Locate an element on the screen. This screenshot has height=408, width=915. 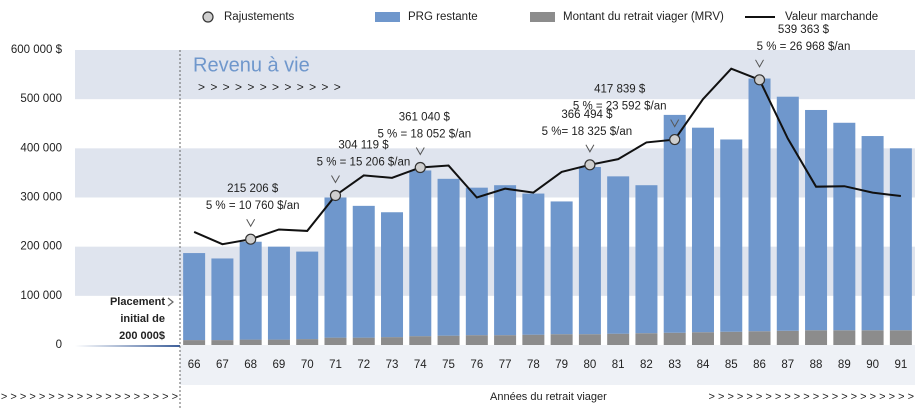
y-tick-label: 500 000 is located at coordinates (41, 99).